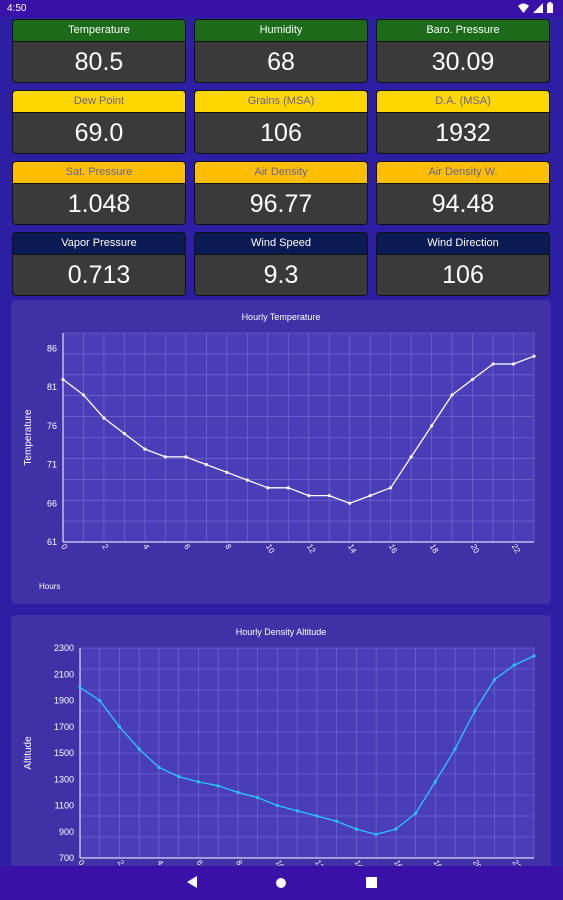 The height and width of the screenshot is (900, 563). I want to click on sensor-tile: Grains (MSA) 106, so click(281, 122).